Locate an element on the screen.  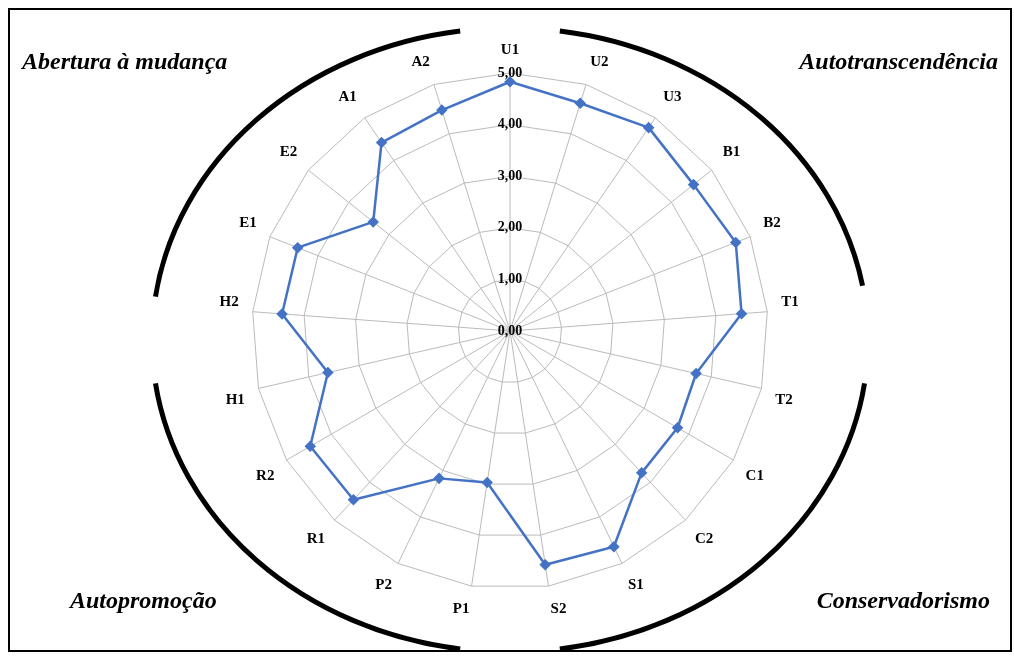
y-tick-label: 1,00 is located at coordinates (510, 279).